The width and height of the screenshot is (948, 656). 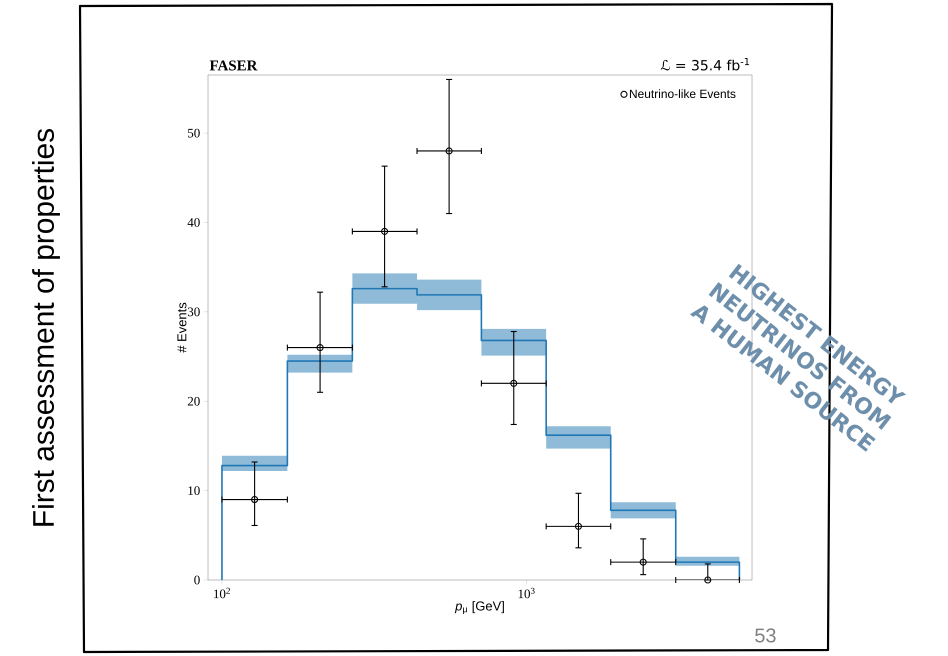 I want to click on y-tick-label: 50, so click(x=194, y=133).